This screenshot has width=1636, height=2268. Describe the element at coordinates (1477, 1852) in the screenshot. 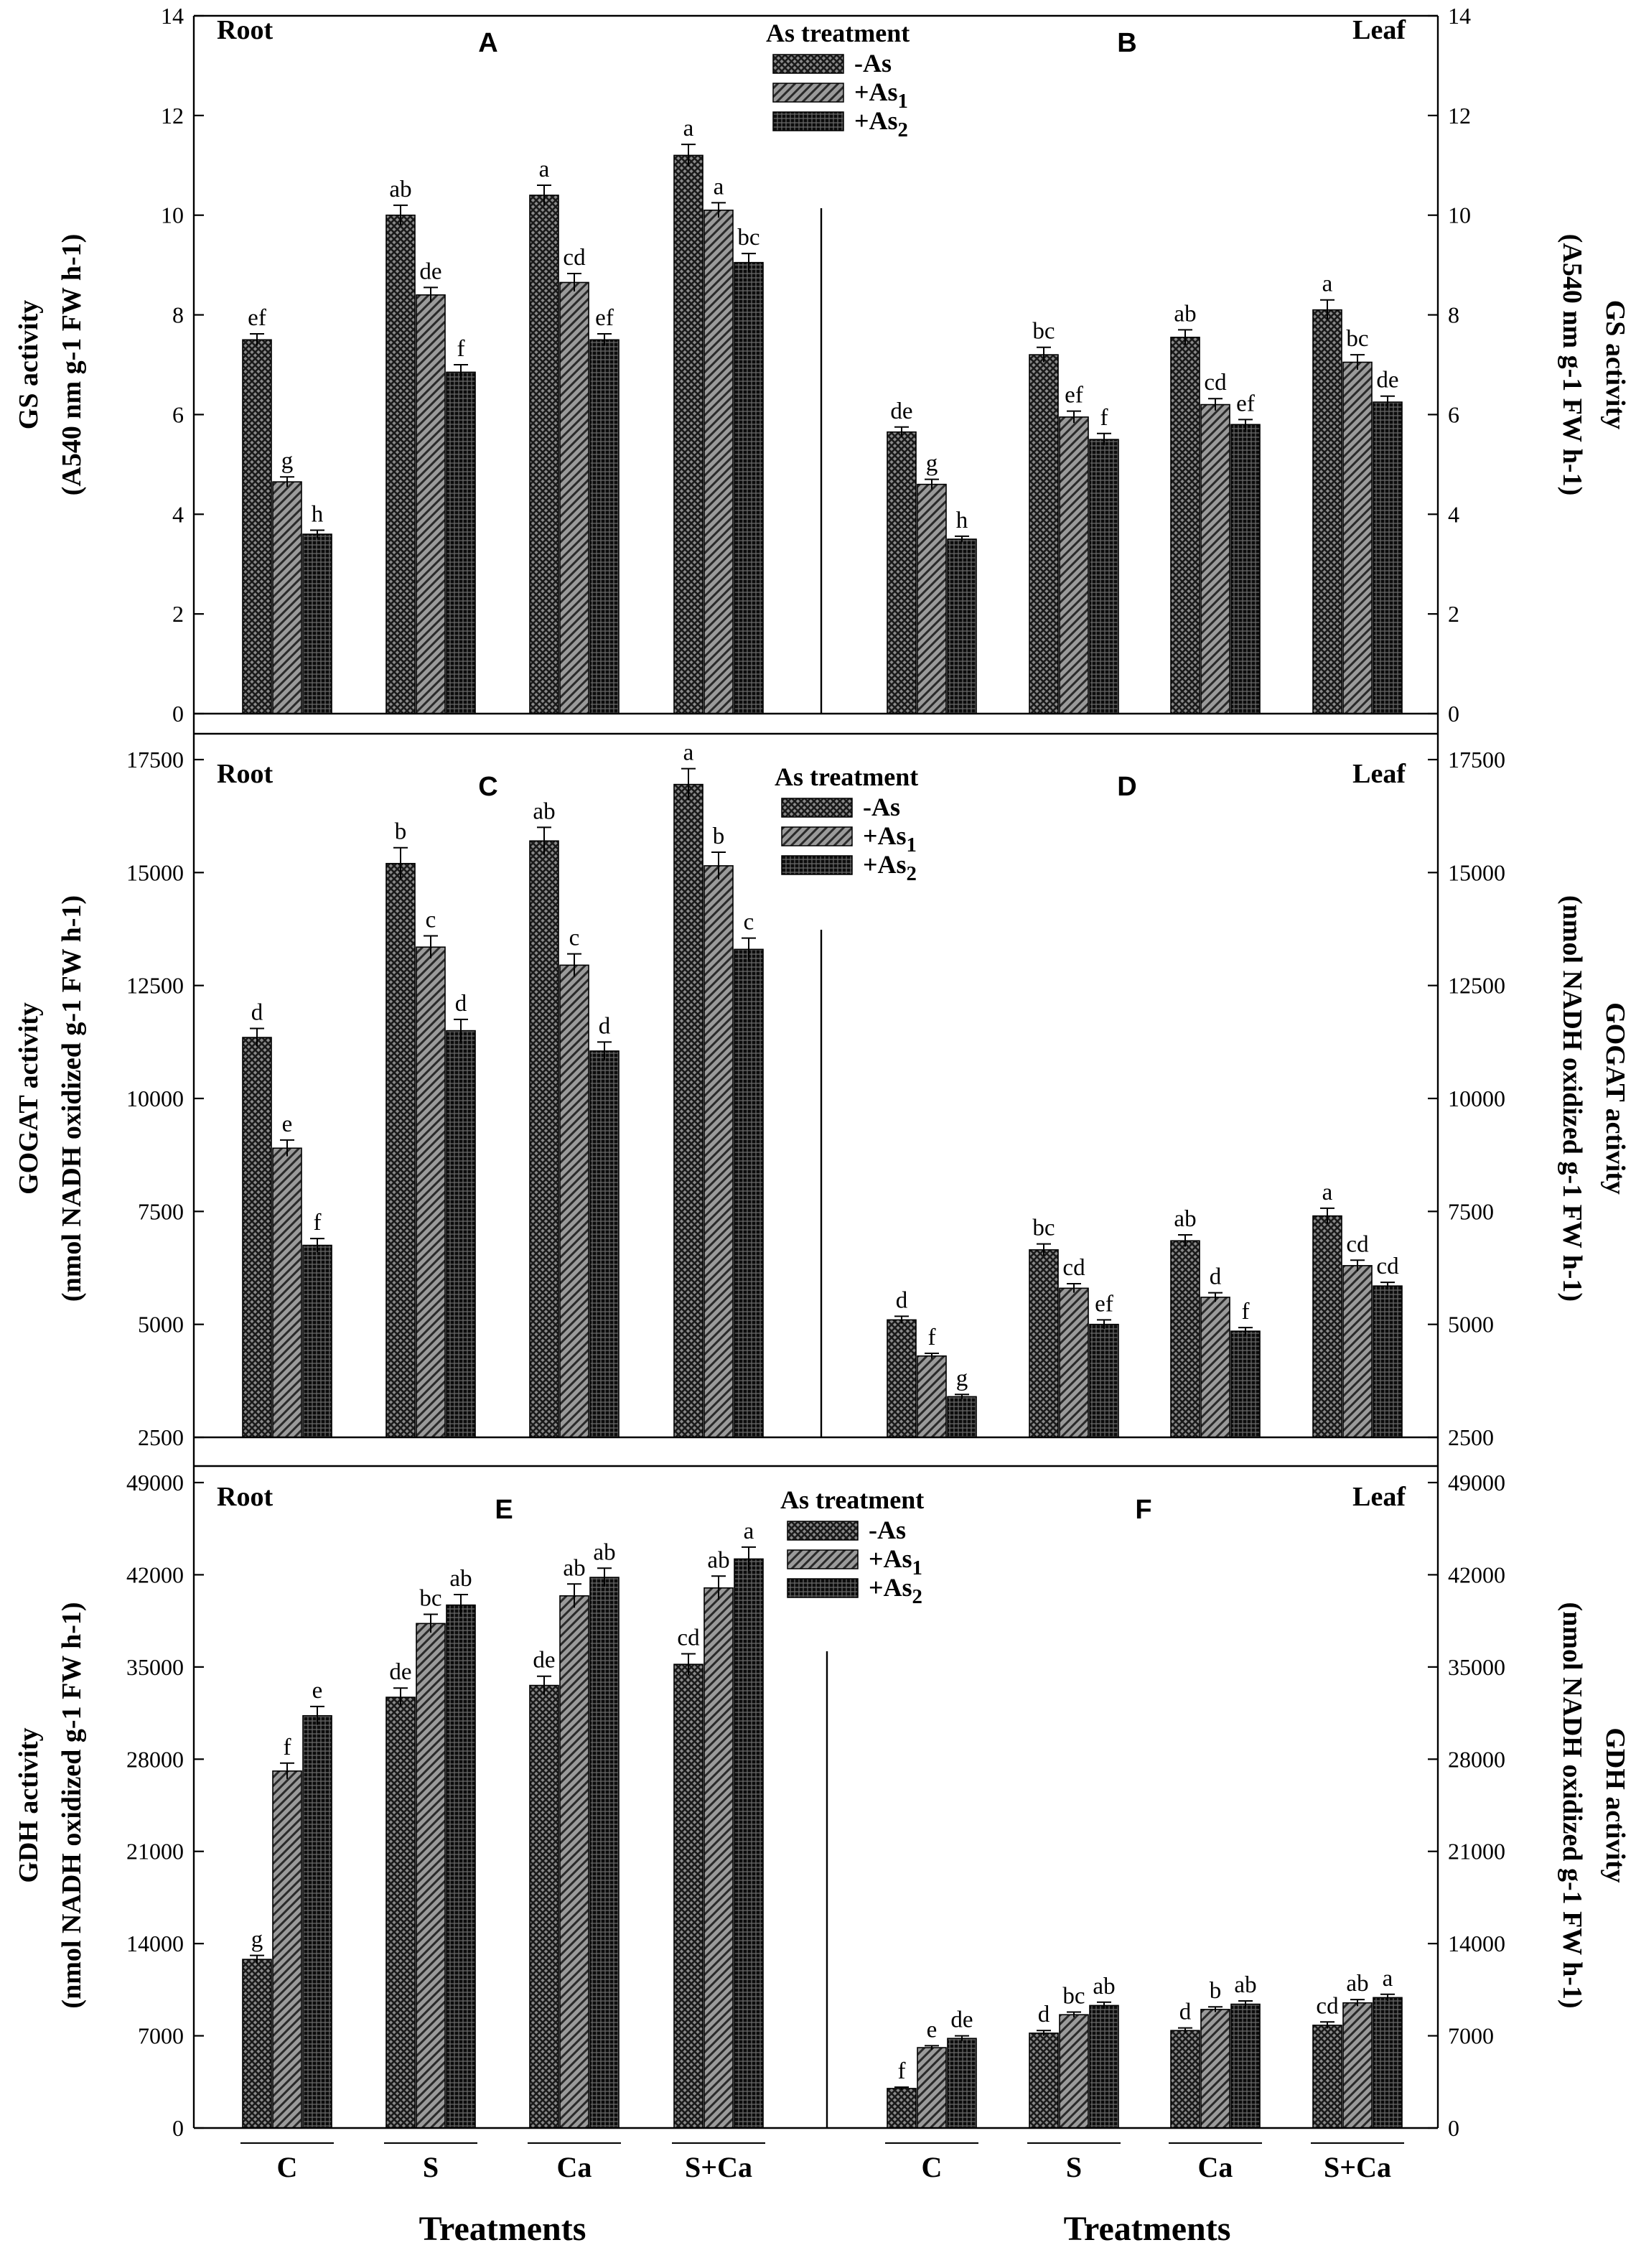

I see `y-tick-label: 21000` at that location.